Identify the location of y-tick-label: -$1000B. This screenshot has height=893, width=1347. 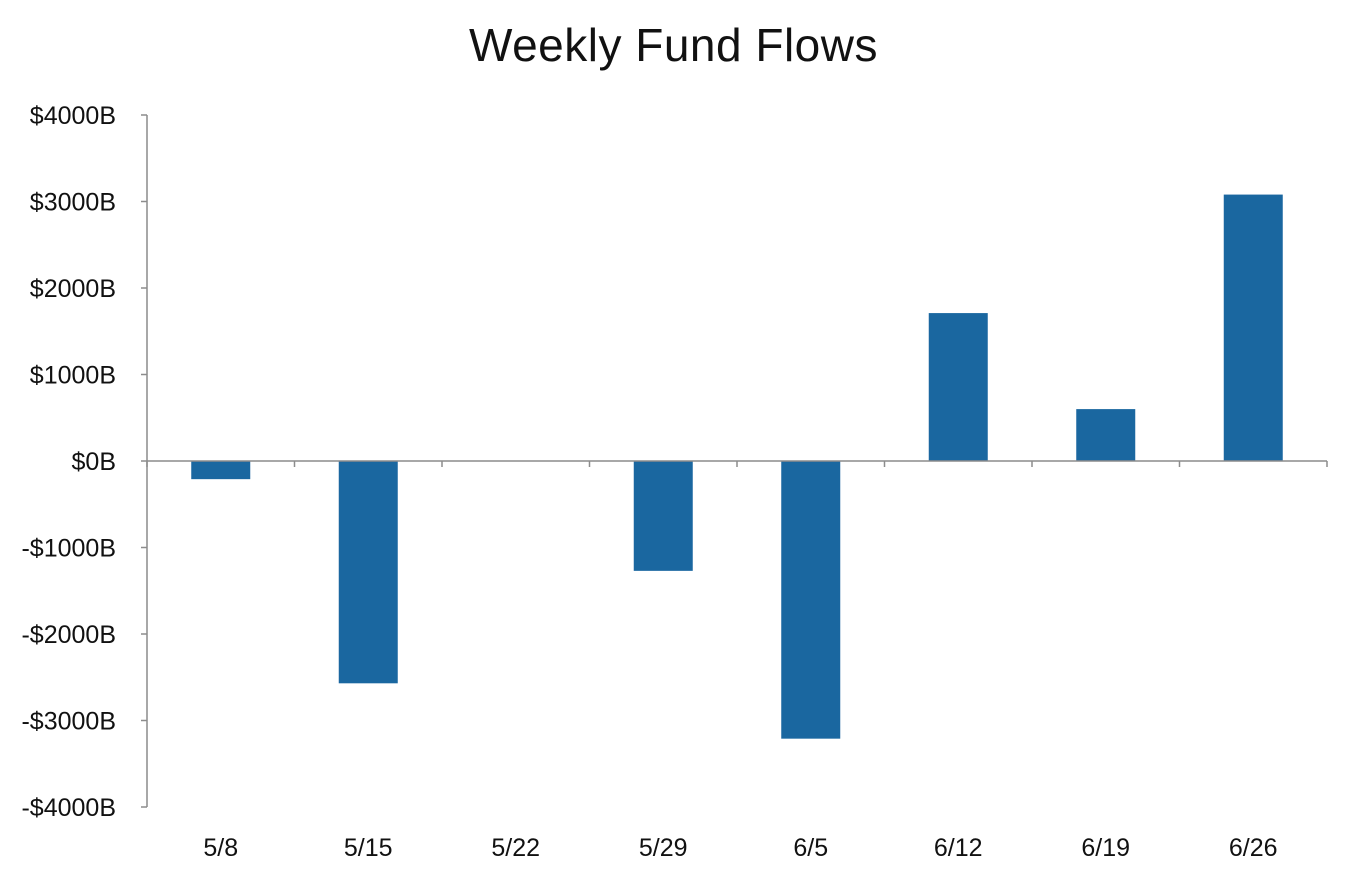
(68, 549).